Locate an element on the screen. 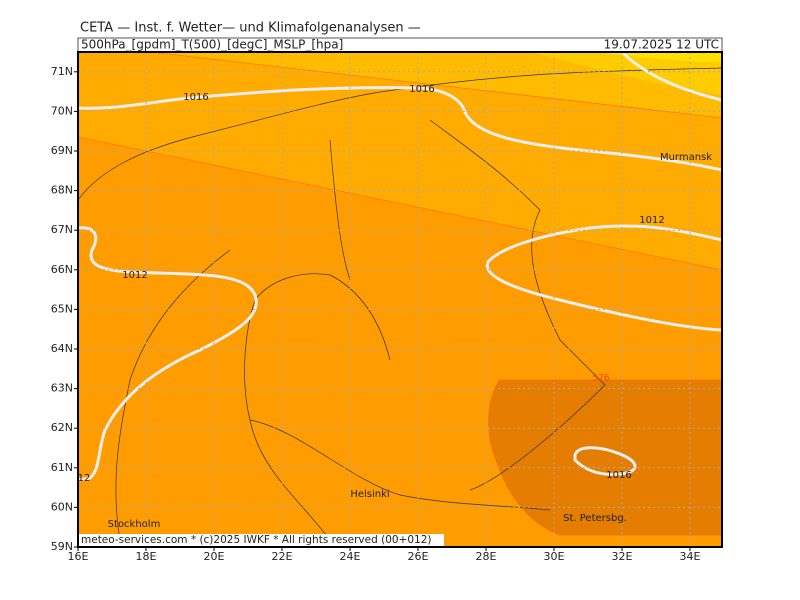 This screenshot has width=800, height=600. lon-label: 26E is located at coordinates (418, 556).